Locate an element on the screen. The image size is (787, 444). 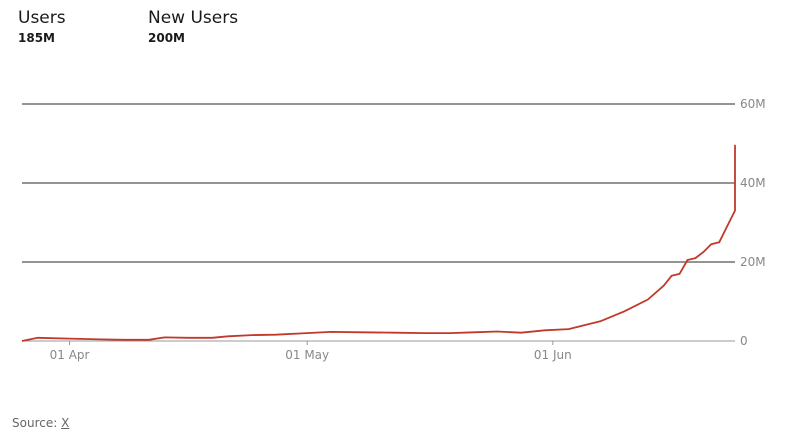
stat-users-label: Users is located at coordinates (42, 18).